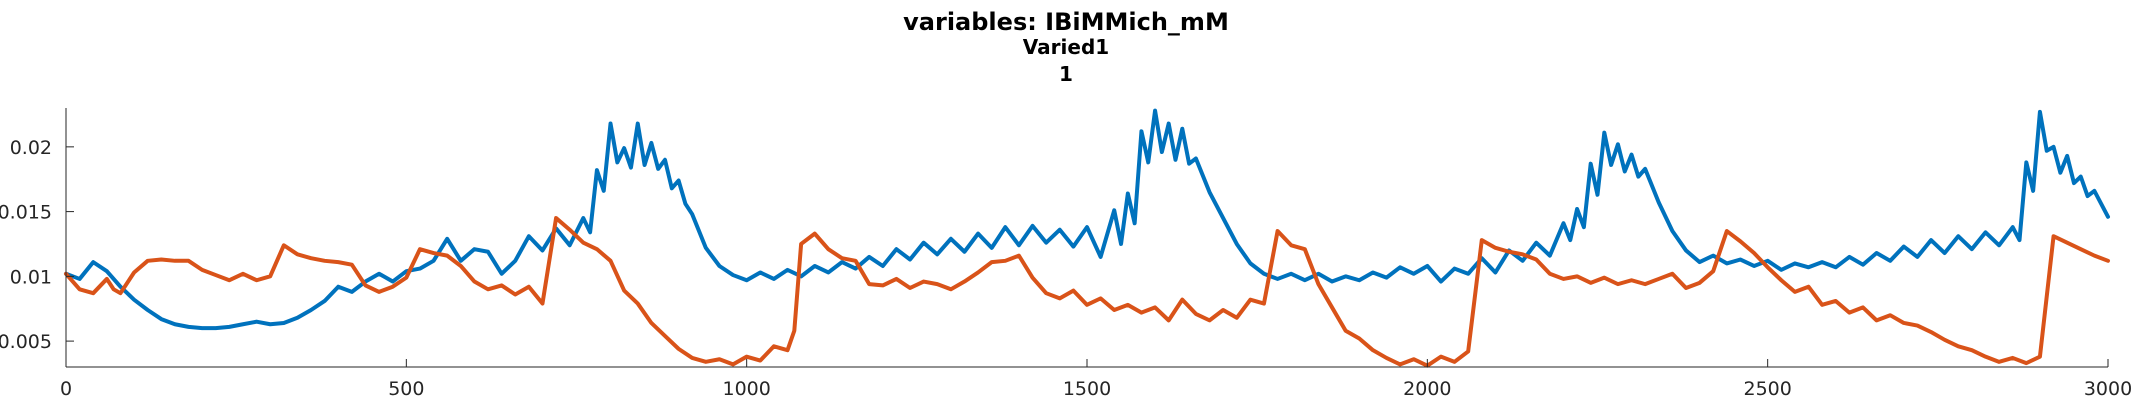 The height and width of the screenshot is (400, 2133). Describe the element at coordinates (2108, 389) in the screenshot. I see `x-tick-label: 3000` at that location.